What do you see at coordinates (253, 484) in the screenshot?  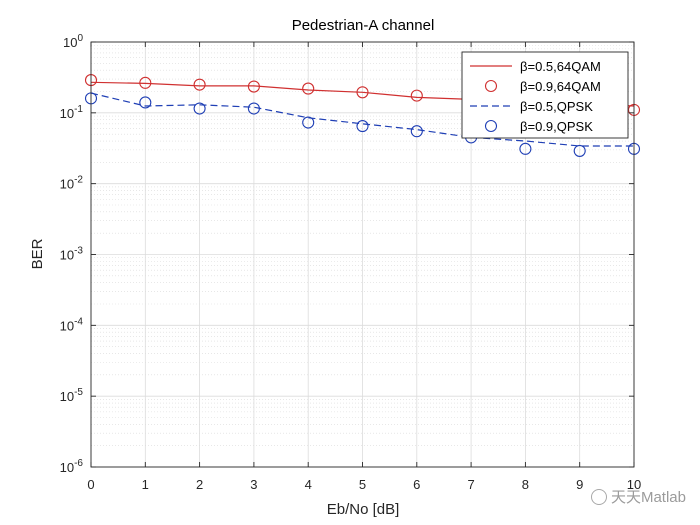 I see `x-tick-label: 3` at bounding box center [253, 484].